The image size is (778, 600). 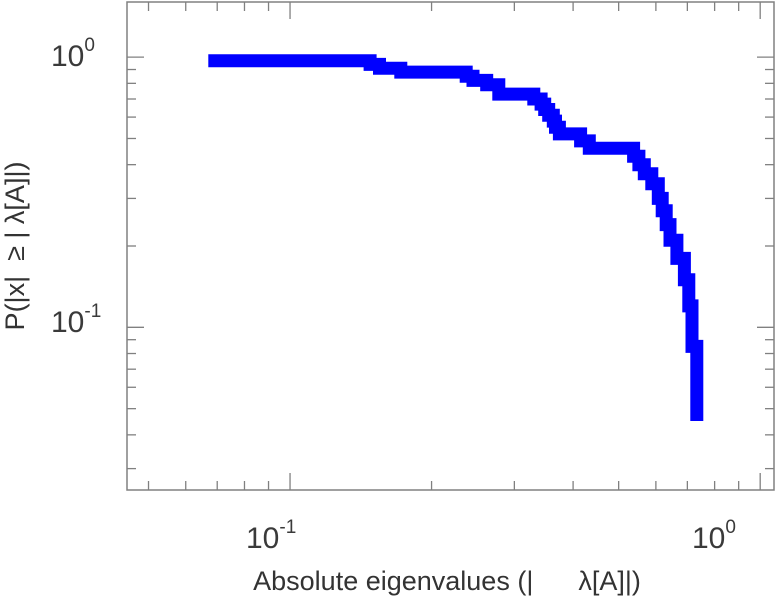 I want to click on y-tick-label-1: 10⁰, so click(x=73, y=54).